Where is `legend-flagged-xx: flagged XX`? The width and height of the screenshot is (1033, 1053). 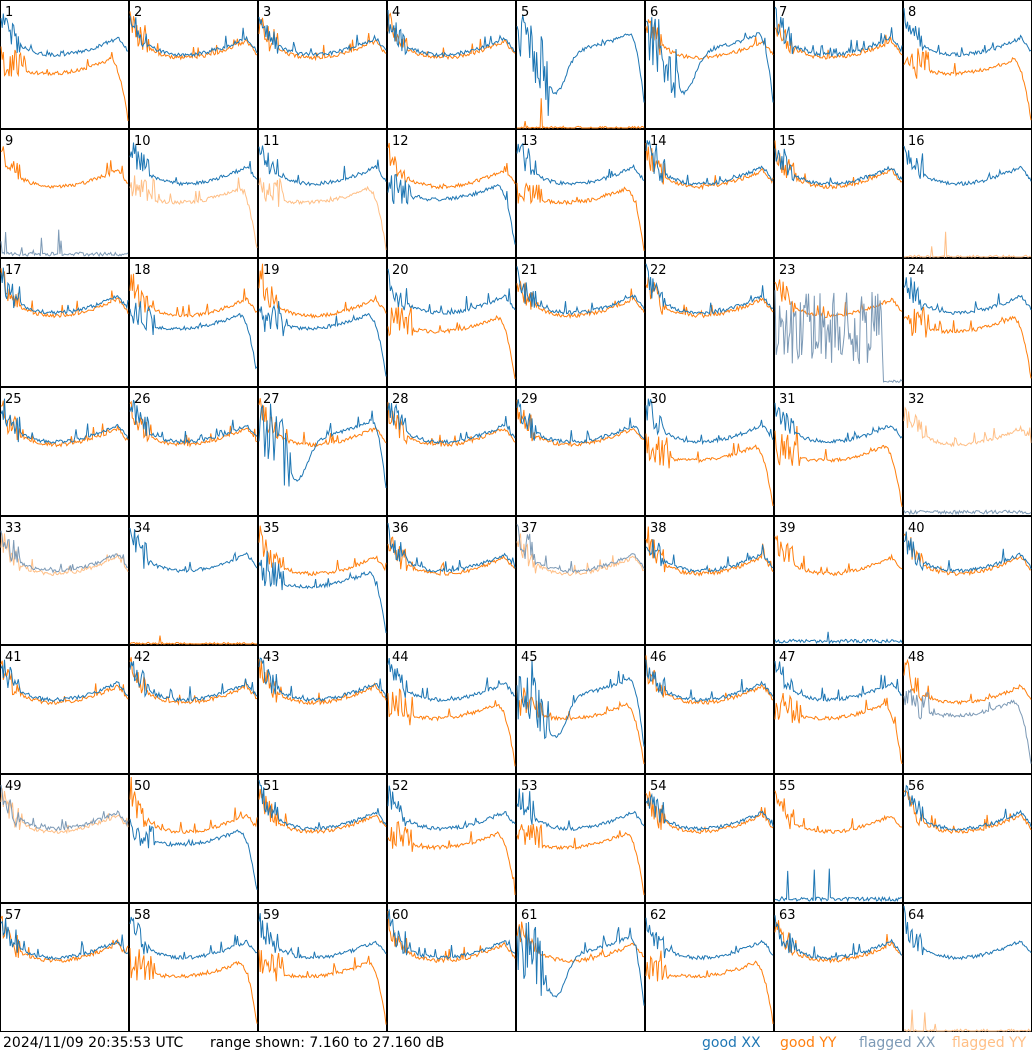 legend-flagged-xx: flagged XX is located at coordinates (897, 1043).